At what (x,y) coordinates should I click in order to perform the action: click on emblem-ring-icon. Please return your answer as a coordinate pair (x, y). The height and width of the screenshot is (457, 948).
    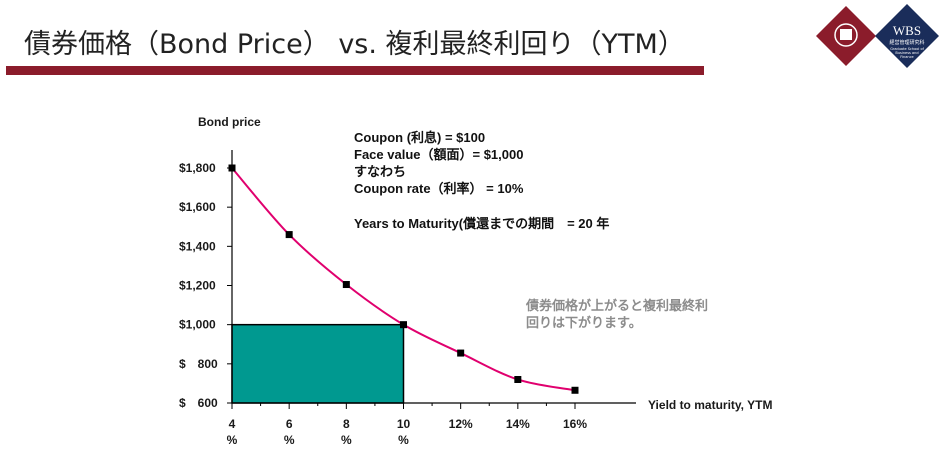
    Looking at the image, I should click on (846, 35).